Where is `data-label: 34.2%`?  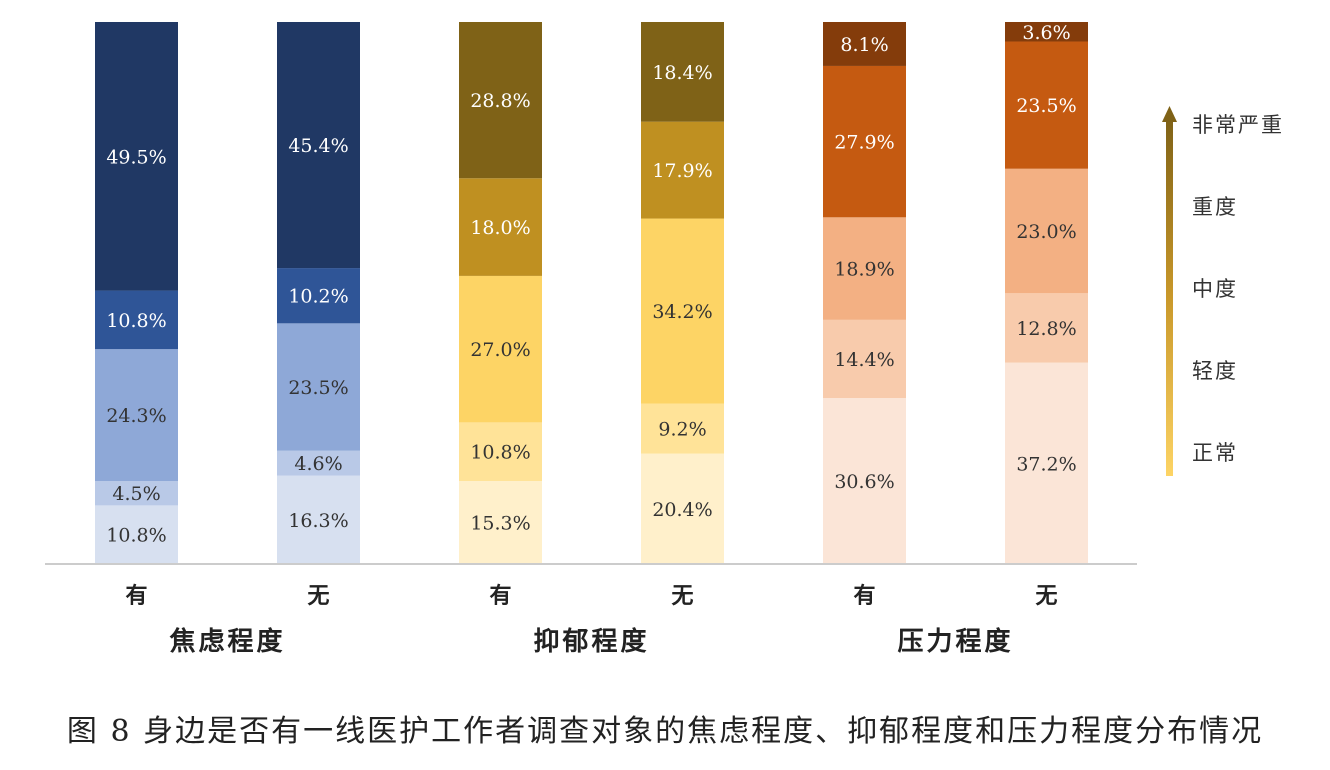
data-label: 34.2% is located at coordinates (682, 312).